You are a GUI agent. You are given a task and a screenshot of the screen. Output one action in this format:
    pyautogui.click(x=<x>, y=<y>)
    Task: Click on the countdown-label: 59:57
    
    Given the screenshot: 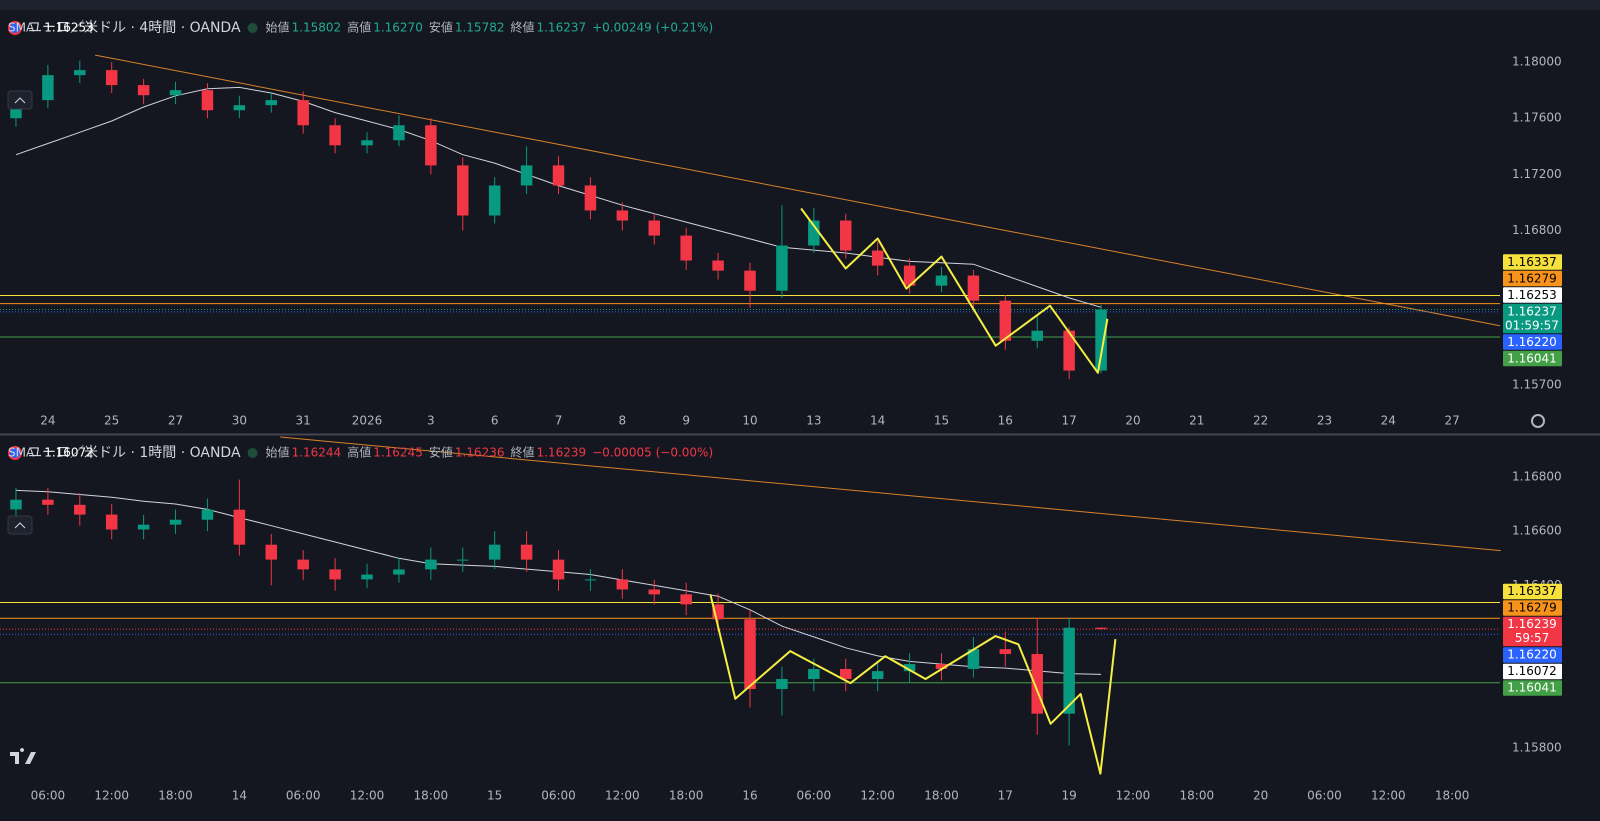 What is the action you would take?
    pyautogui.click(x=1532, y=638)
    